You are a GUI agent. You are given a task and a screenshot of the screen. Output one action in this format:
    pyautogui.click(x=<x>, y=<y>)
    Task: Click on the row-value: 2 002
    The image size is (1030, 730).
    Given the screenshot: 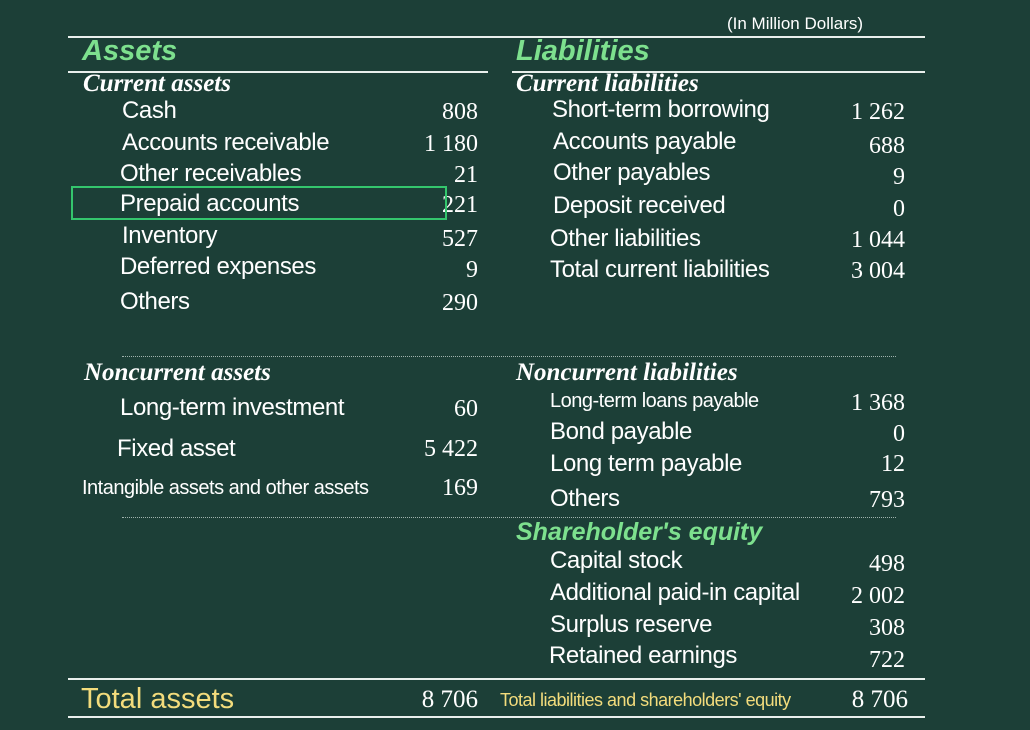 What is the action you would take?
    pyautogui.click(x=878, y=596)
    